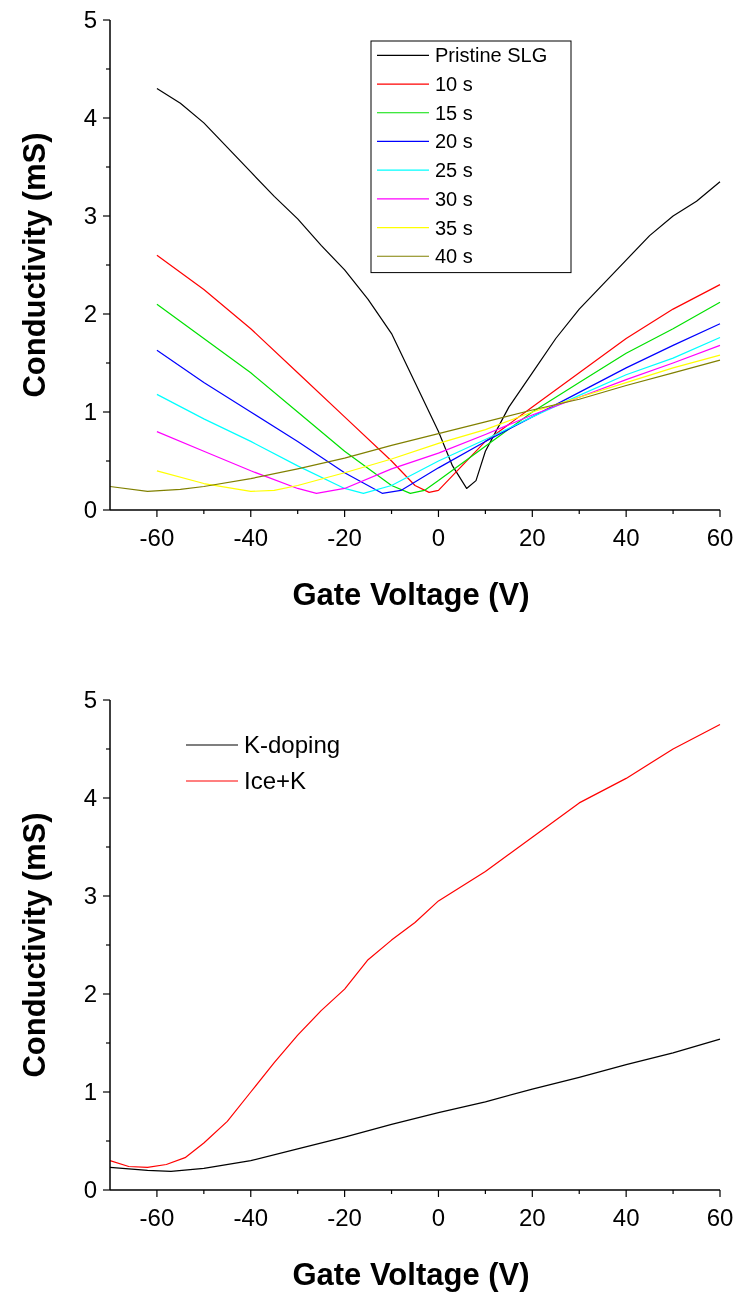 Image resolution: width=736 pixels, height=1294 pixels. What do you see at coordinates (292, 745) in the screenshot?
I see `legend-label: K-doping` at bounding box center [292, 745].